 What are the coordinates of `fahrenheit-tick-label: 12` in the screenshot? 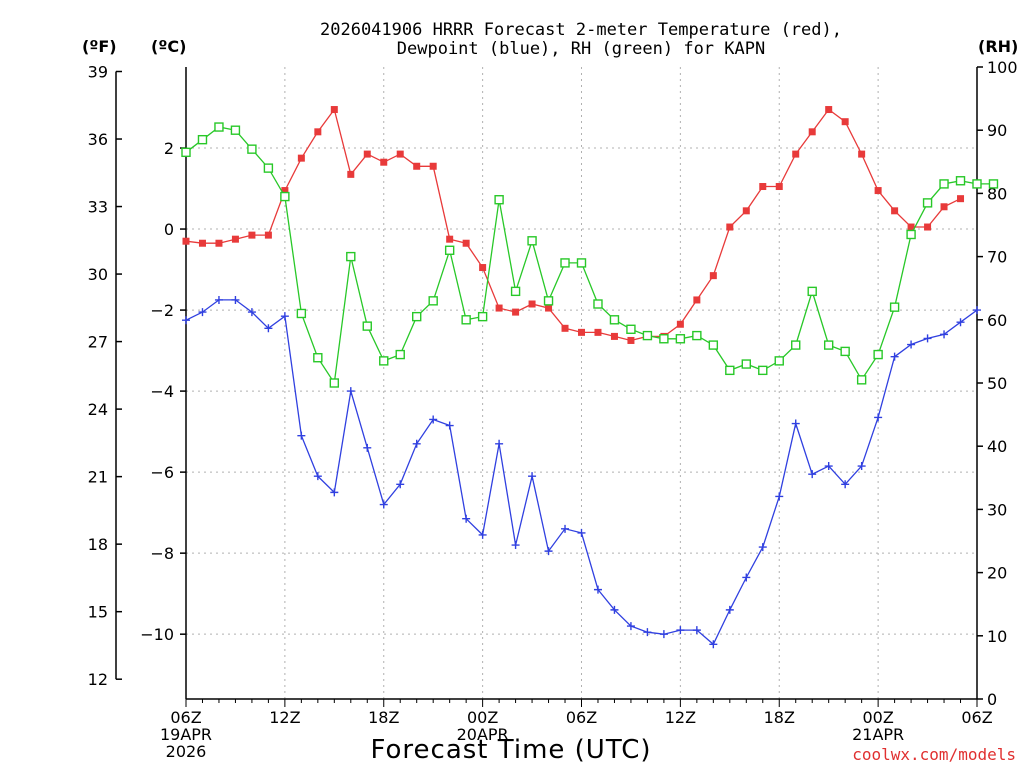 It's located at (98, 679).